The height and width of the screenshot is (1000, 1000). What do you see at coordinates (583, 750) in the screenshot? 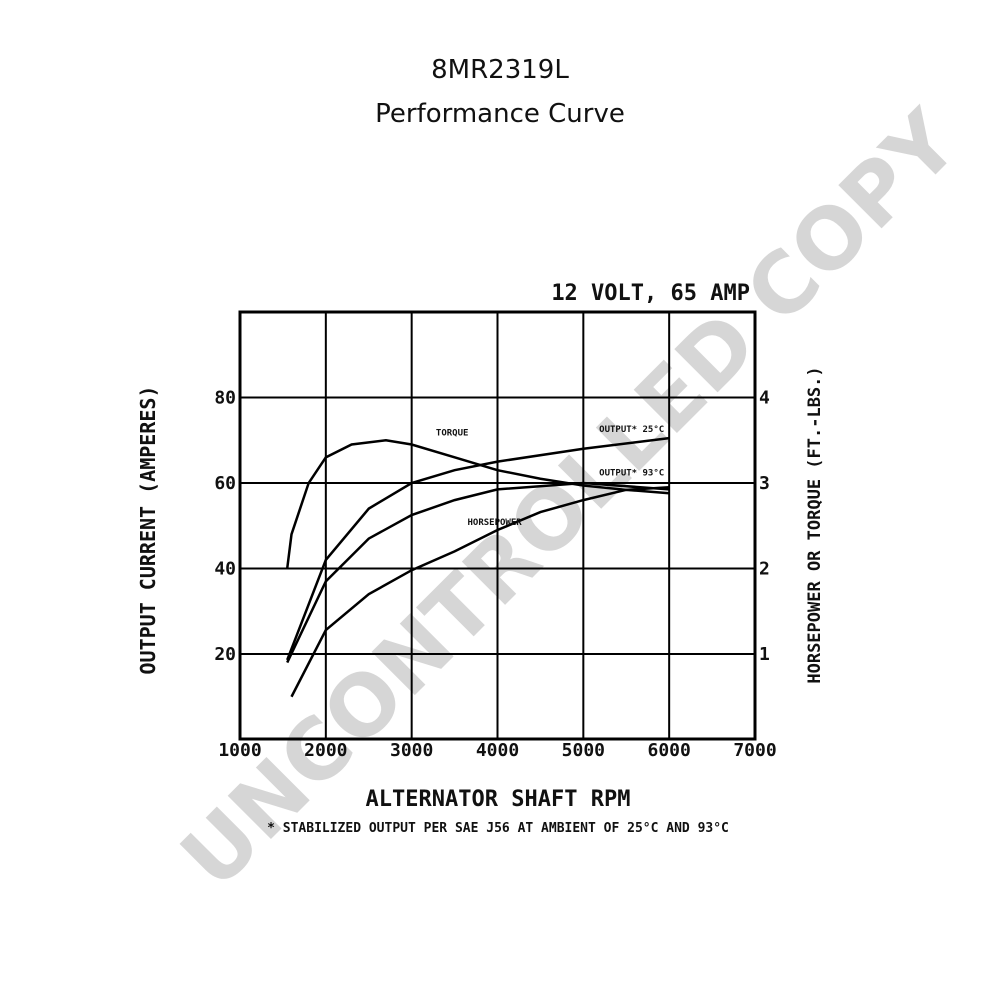
I see `x-tick-label: 5000` at bounding box center [583, 750].